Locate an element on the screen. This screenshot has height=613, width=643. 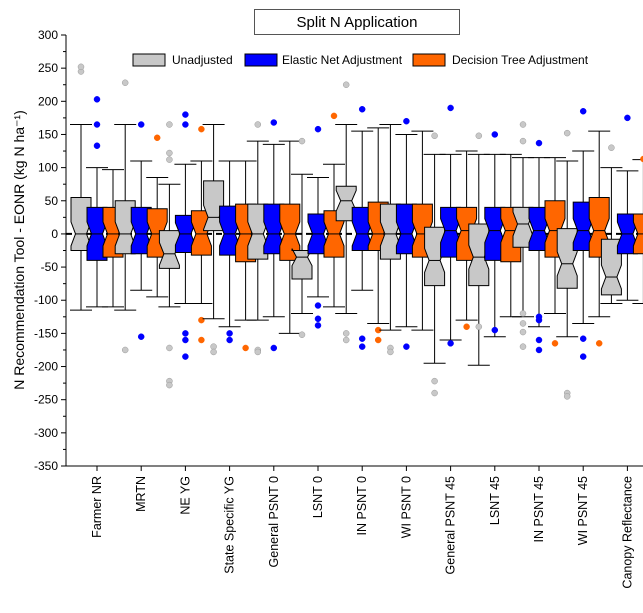
y-tick-label: -100 is located at coordinates (46, 300).